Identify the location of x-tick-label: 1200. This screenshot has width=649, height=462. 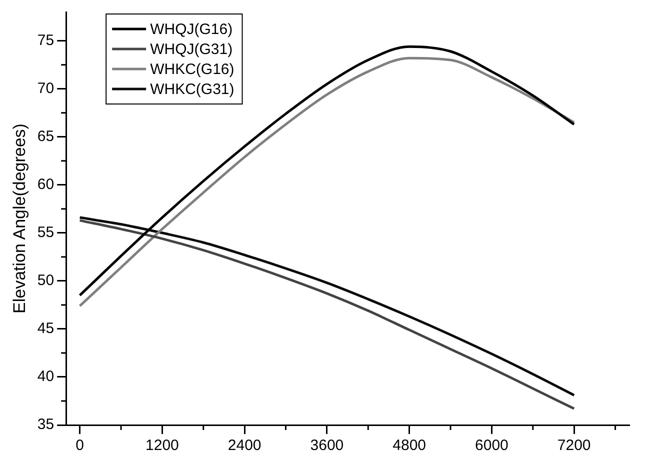
(162, 445).